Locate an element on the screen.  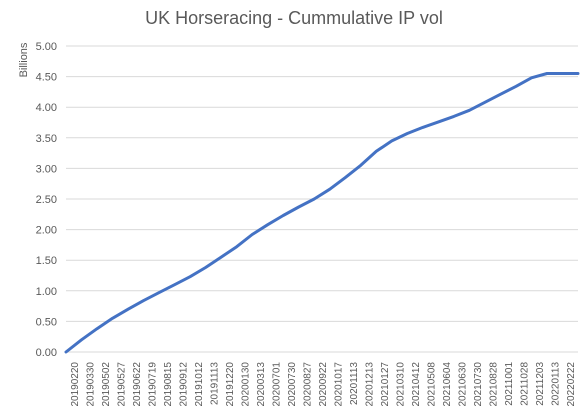
y-tick-label: 2.00 is located at coordinates (46, 231).